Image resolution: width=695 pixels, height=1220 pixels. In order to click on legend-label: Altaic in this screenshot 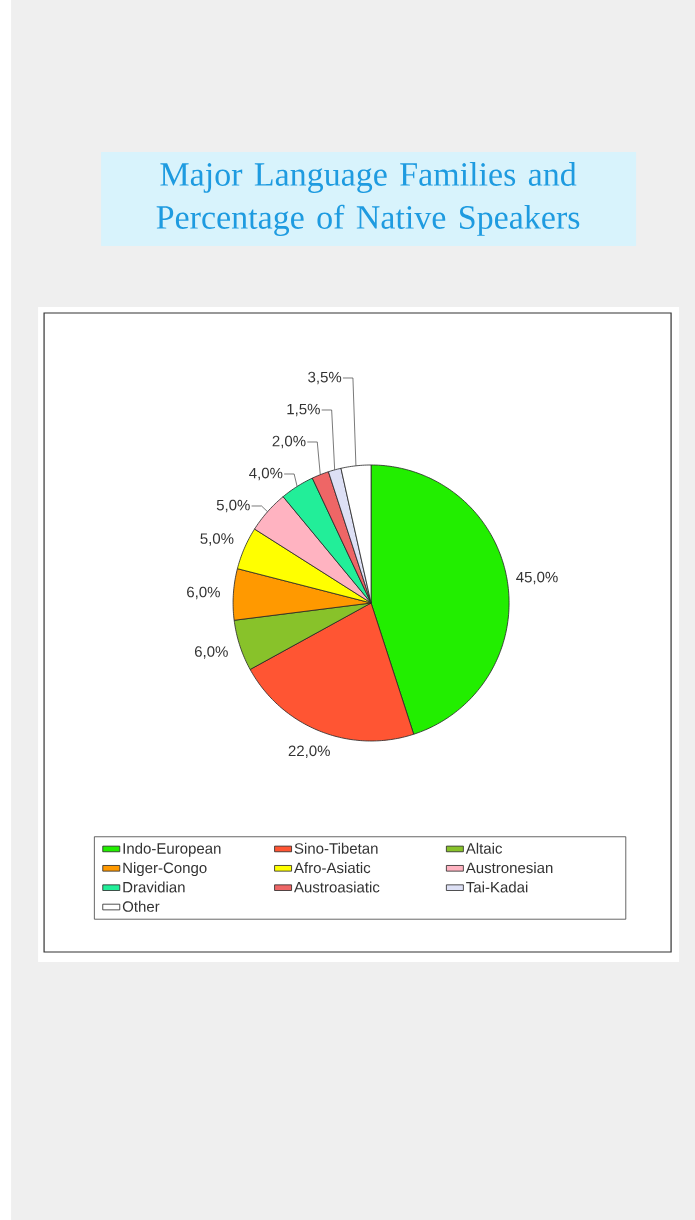, I will do `click(484, 848)`.